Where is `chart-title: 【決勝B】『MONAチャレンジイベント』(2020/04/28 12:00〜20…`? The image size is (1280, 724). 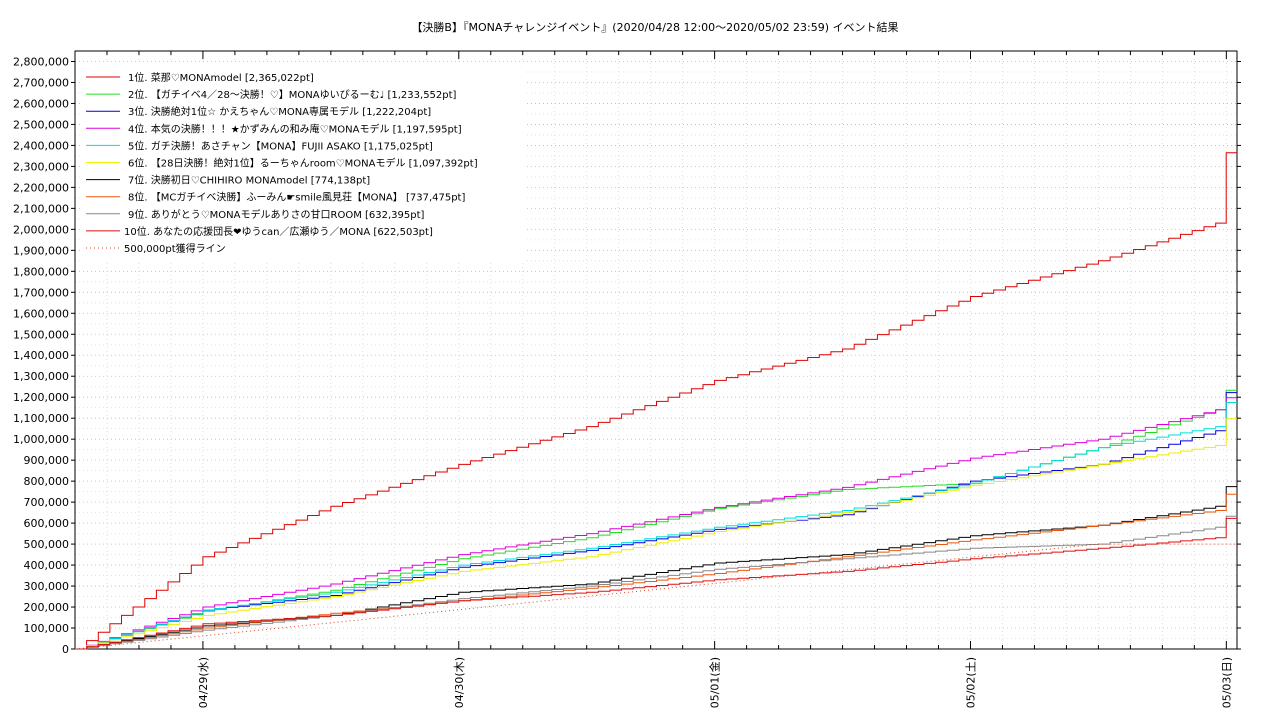
chart-title: 【決勝B】『MONAチャレンジイベント』(2020/04/28 12:00〜20… is located at coordinates (654, 27).